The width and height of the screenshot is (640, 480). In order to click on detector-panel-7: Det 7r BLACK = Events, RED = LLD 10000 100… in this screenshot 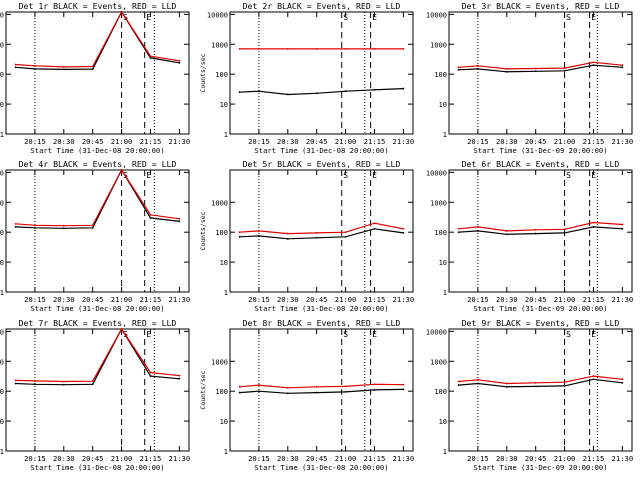, I will do `click(95, 395)`.